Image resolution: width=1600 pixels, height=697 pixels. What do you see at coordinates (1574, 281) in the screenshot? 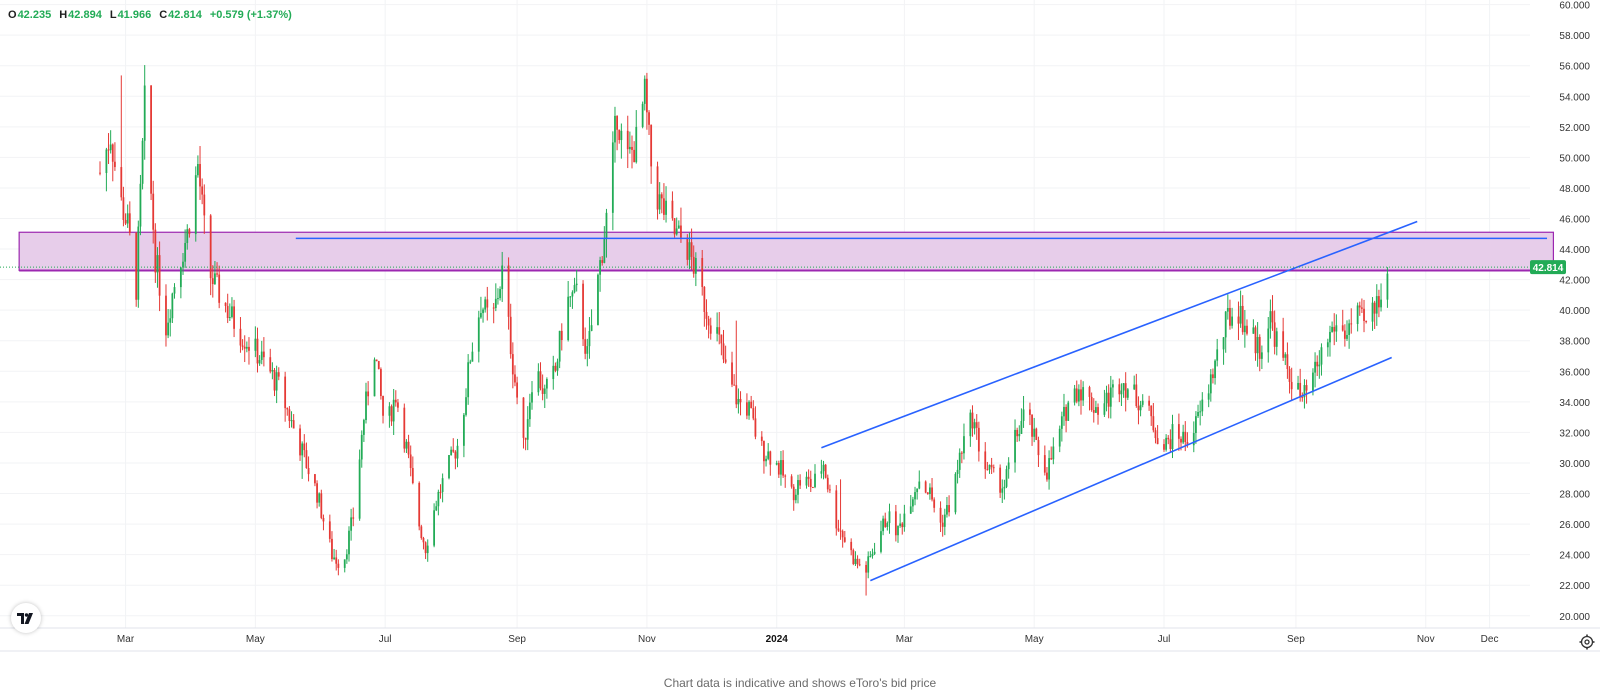
I see `y-tick-label: 42.000` at bounding box center [1574, 281].